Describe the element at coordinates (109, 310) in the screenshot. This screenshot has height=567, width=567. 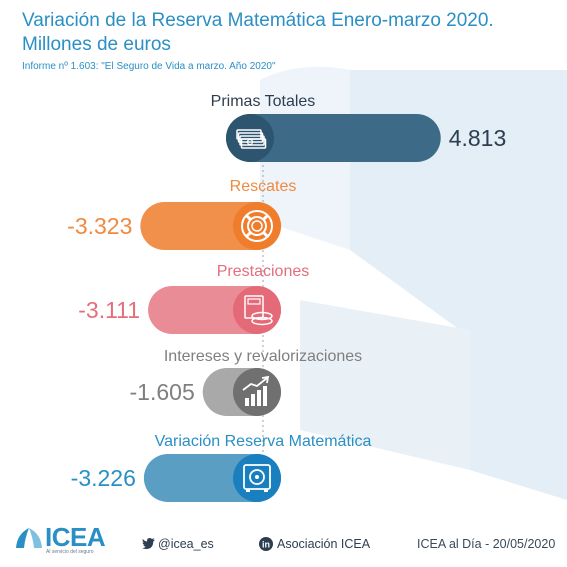
I see `value-label: -3.111` at that location.